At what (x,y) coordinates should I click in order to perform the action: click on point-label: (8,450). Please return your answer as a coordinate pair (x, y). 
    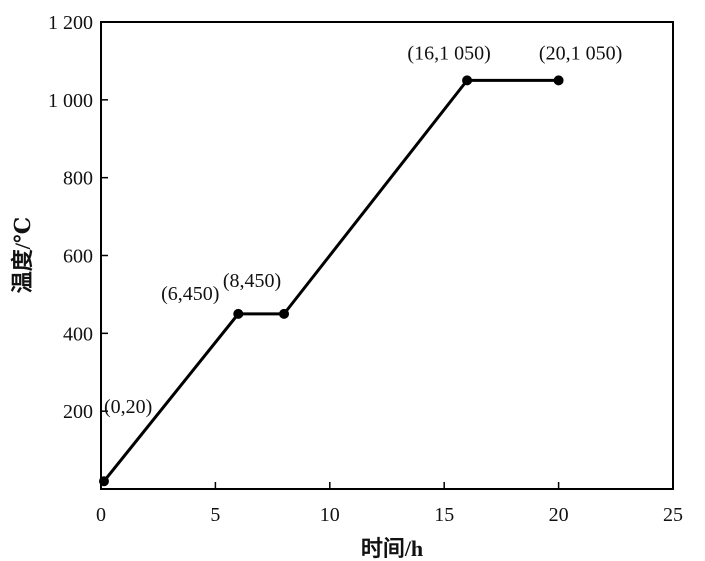
    Looking at the image, I should click on (252, 281).